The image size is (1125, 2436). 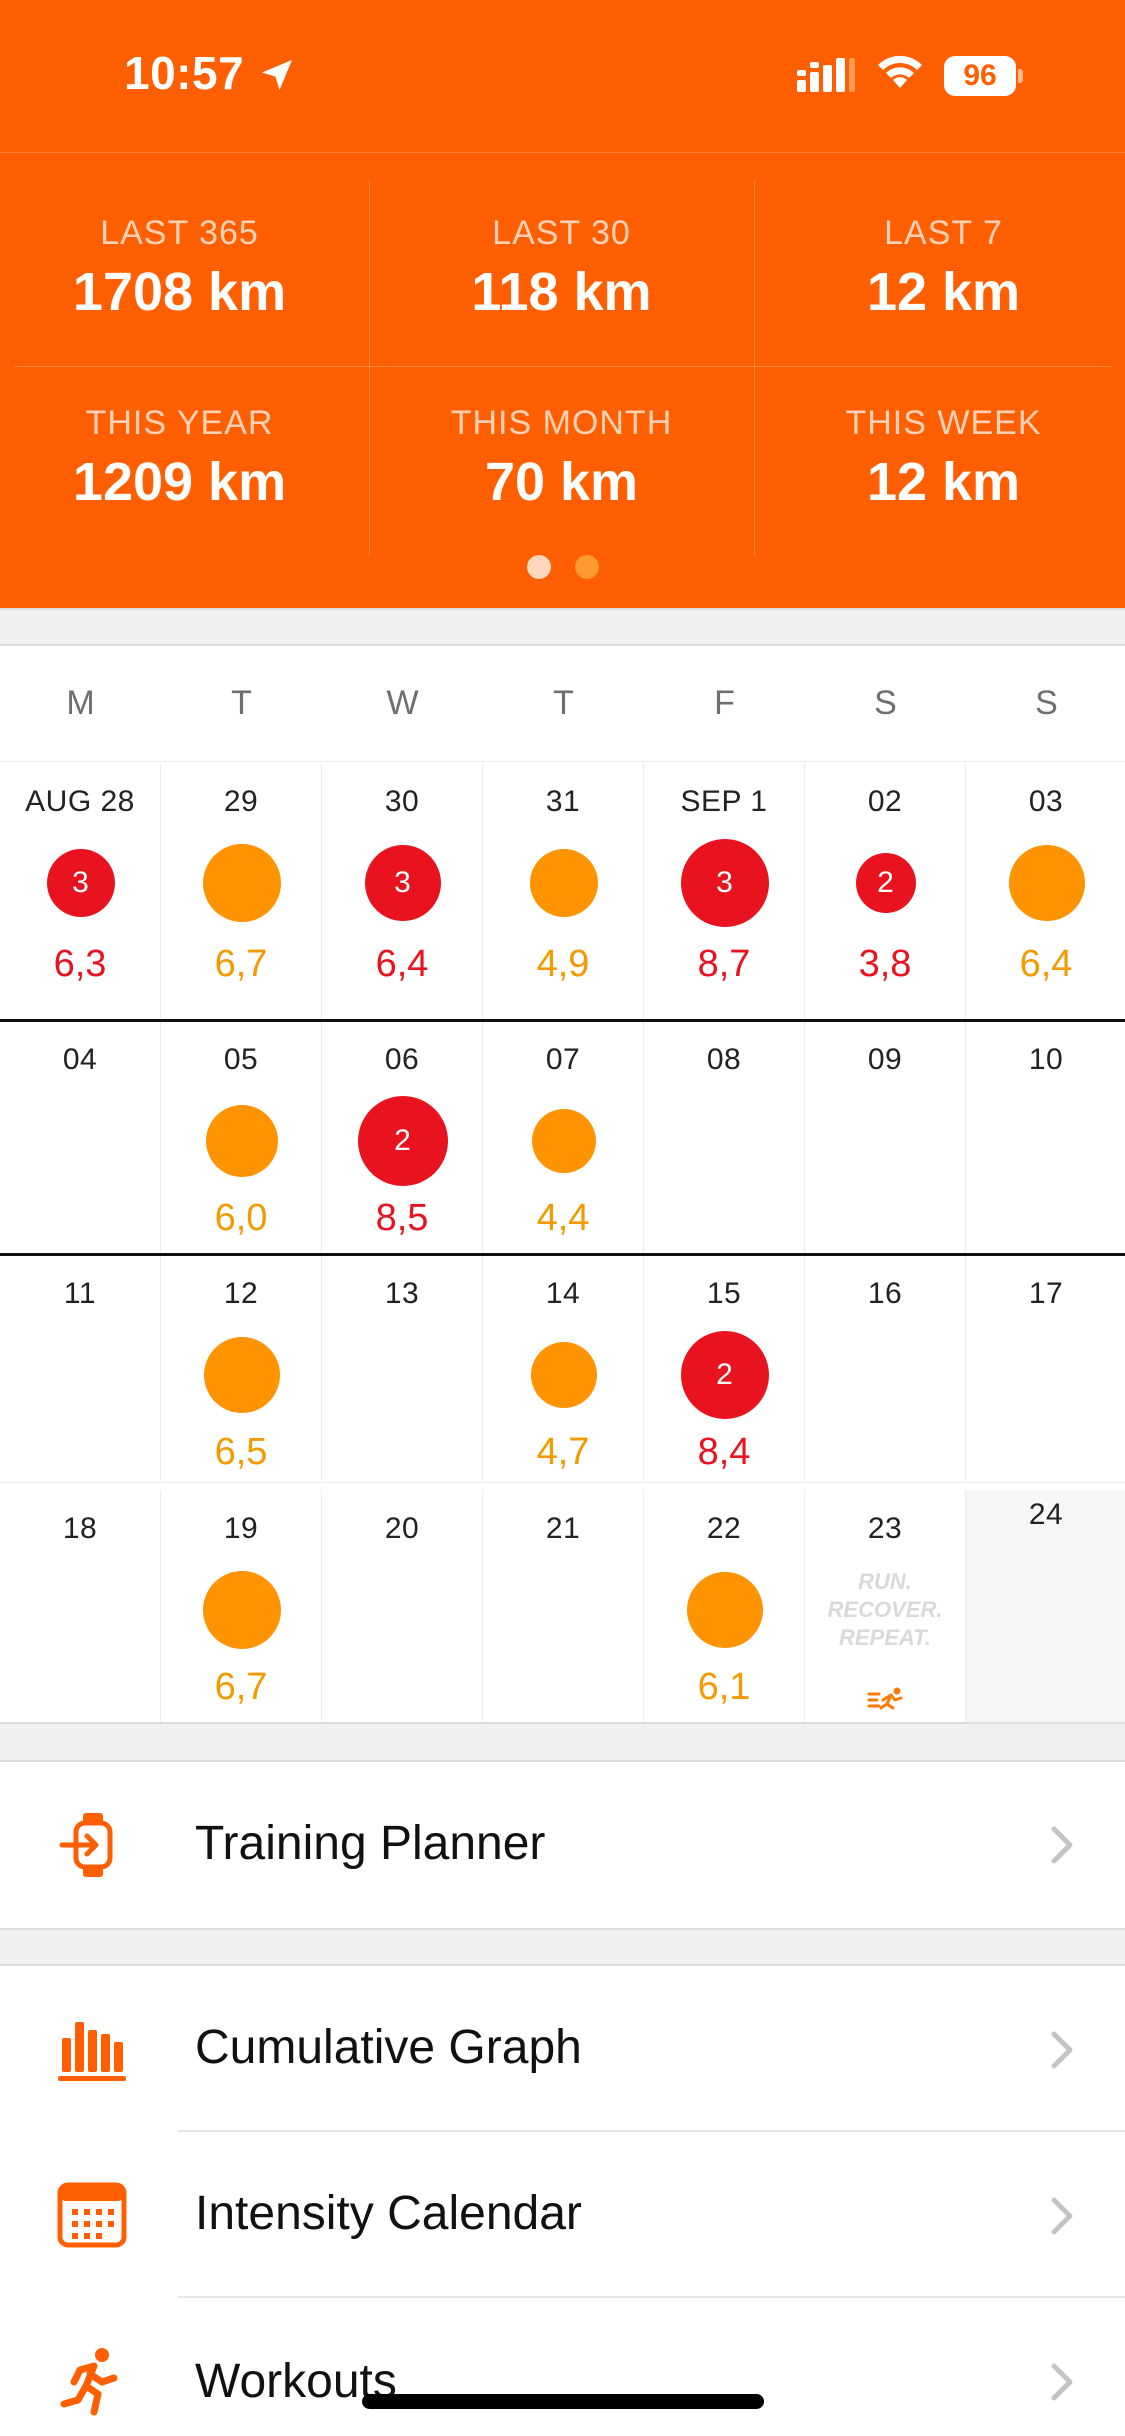 I want to click on day-date: SEP 1, so click(x=724, y=801).